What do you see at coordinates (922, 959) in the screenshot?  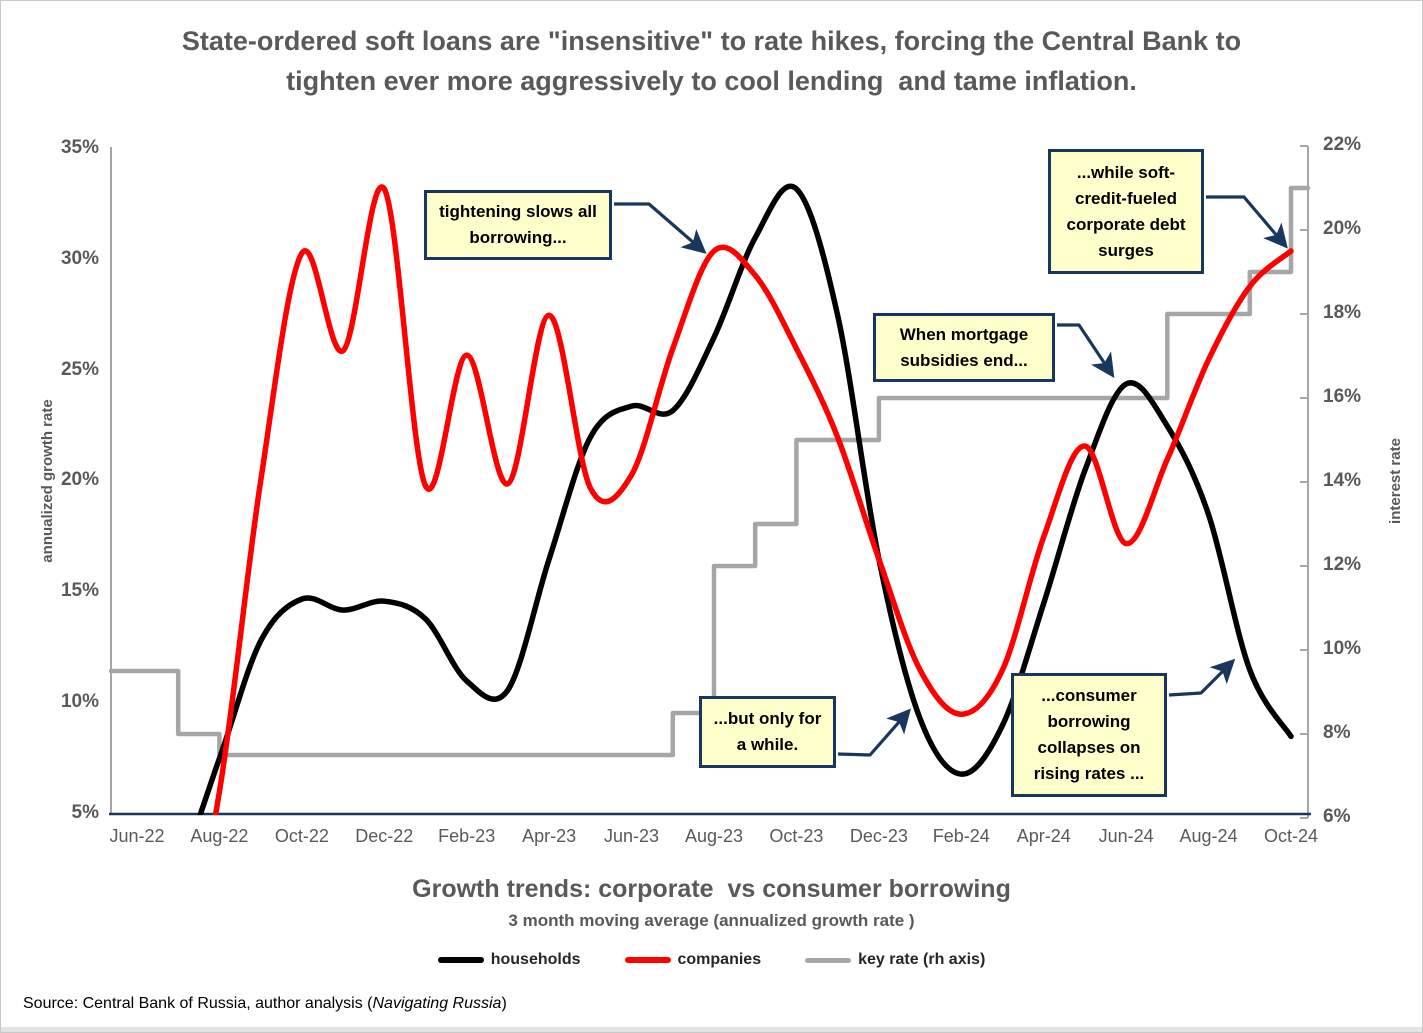 I see `legend-label: key rate (rh axis)` at bounding box center [922, 959].